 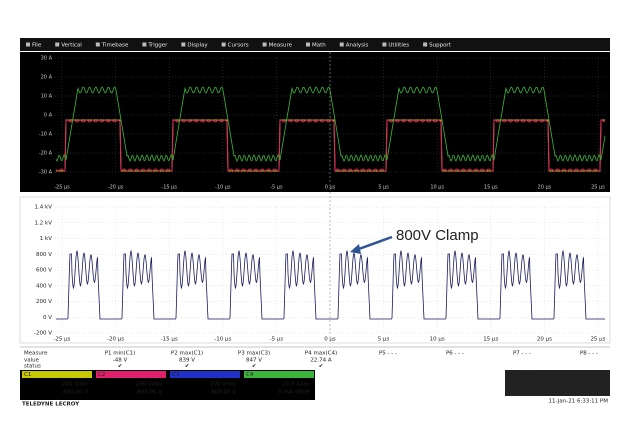 What do you see at coordinates (48, 116) in the screenshot?
I see `y-label: 0 A` at bounding box center [48, 116].